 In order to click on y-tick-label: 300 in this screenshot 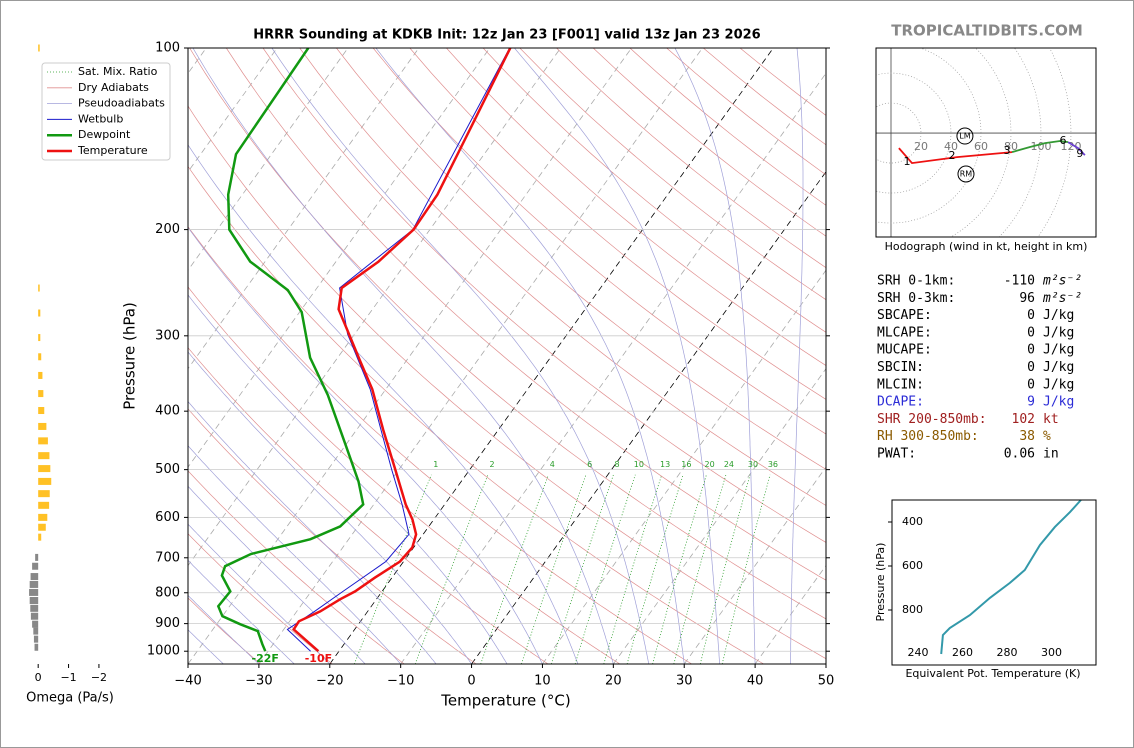, I will do `click(167, 335)`.